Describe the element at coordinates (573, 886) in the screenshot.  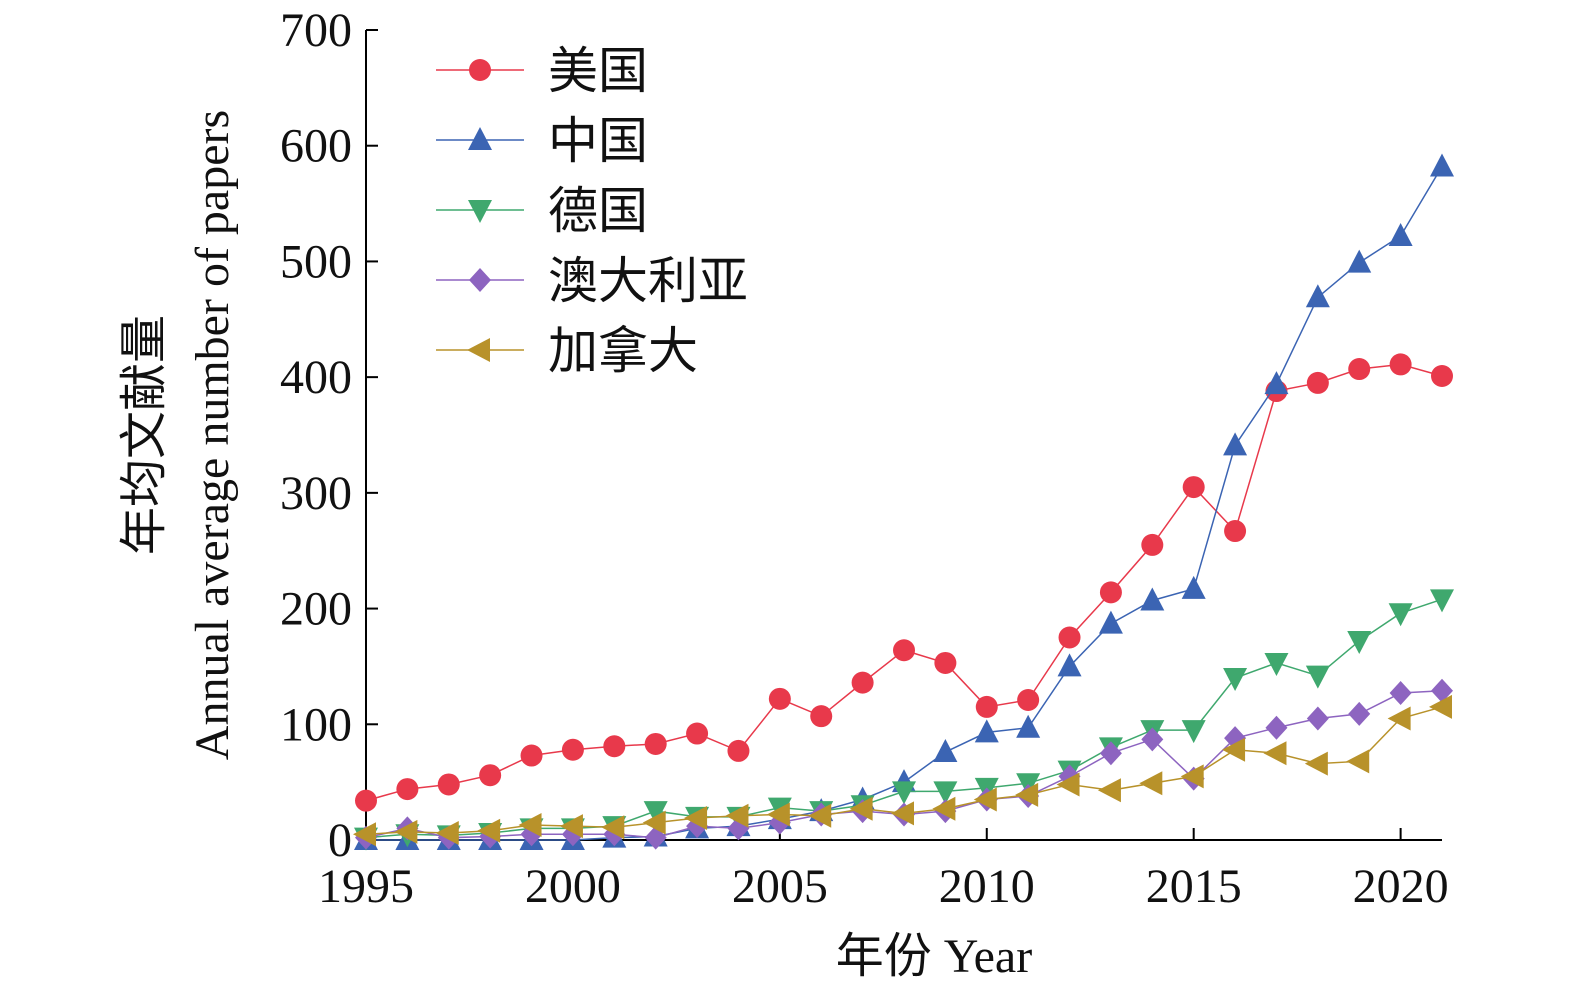
I see `x-tick-label: 2000` at that location.